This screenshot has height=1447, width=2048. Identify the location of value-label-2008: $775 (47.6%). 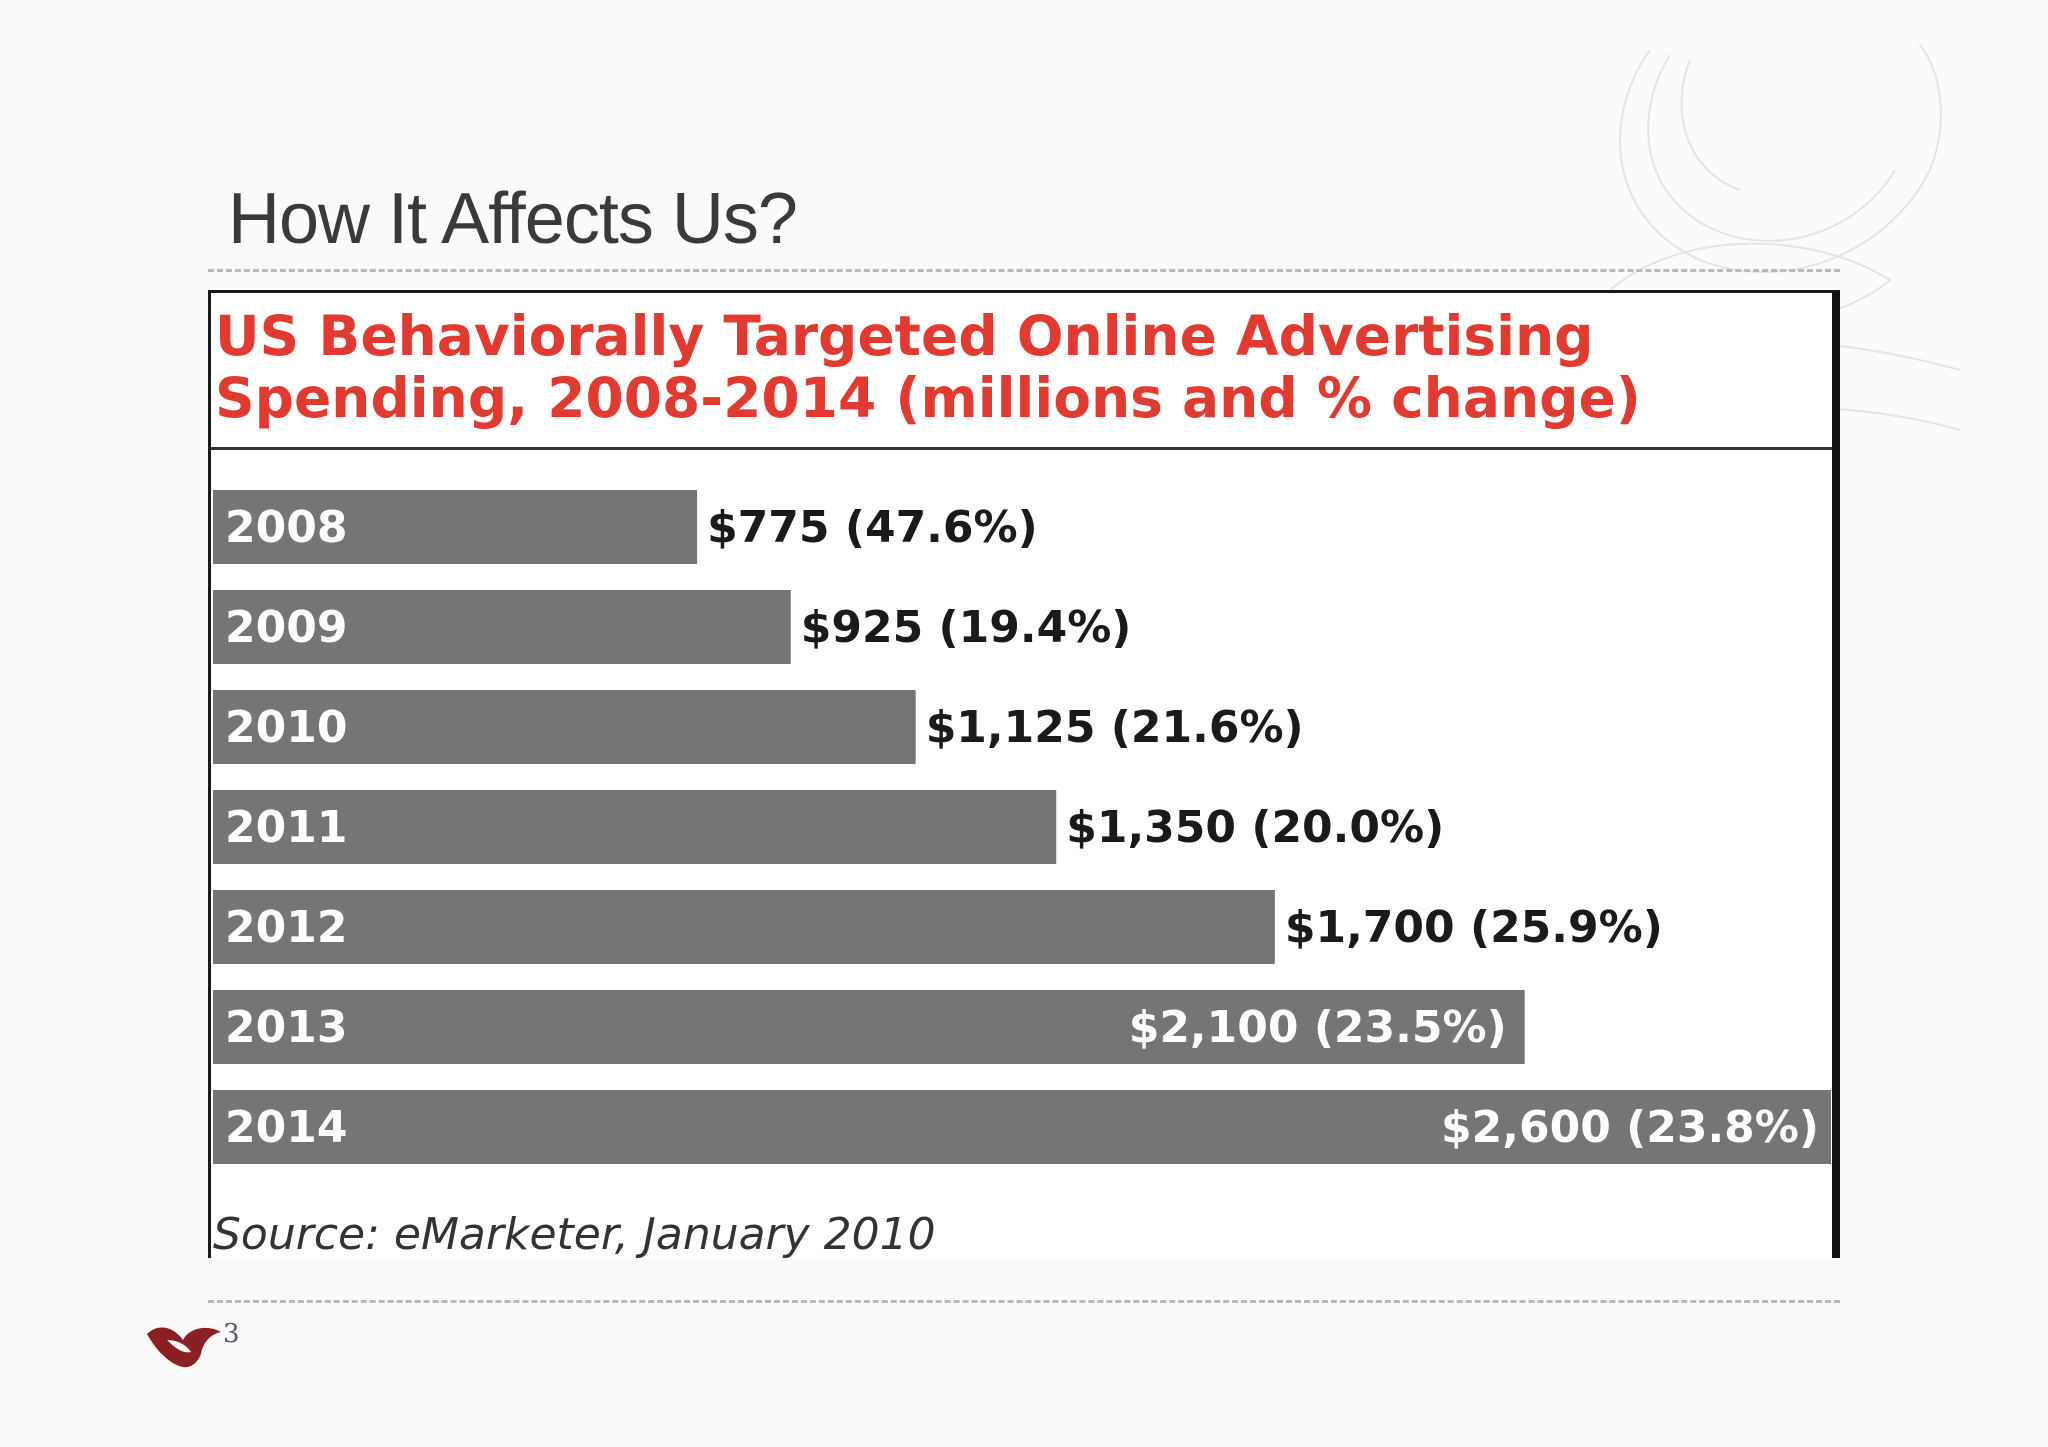
(872, 527).